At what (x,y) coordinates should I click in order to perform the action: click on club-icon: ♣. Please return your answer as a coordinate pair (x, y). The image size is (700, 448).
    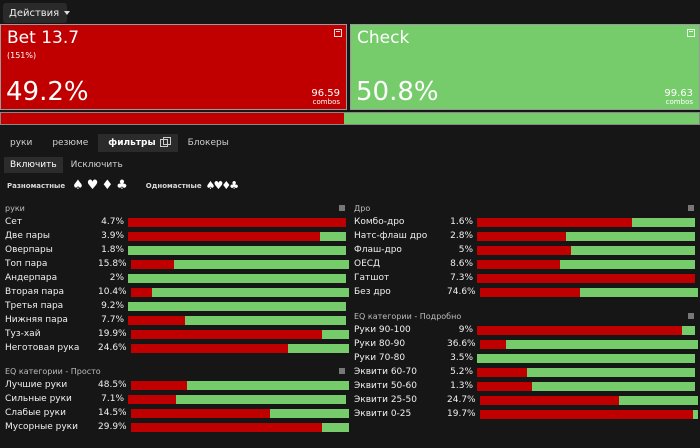
    Looking at the image, I should click on (122, 185).